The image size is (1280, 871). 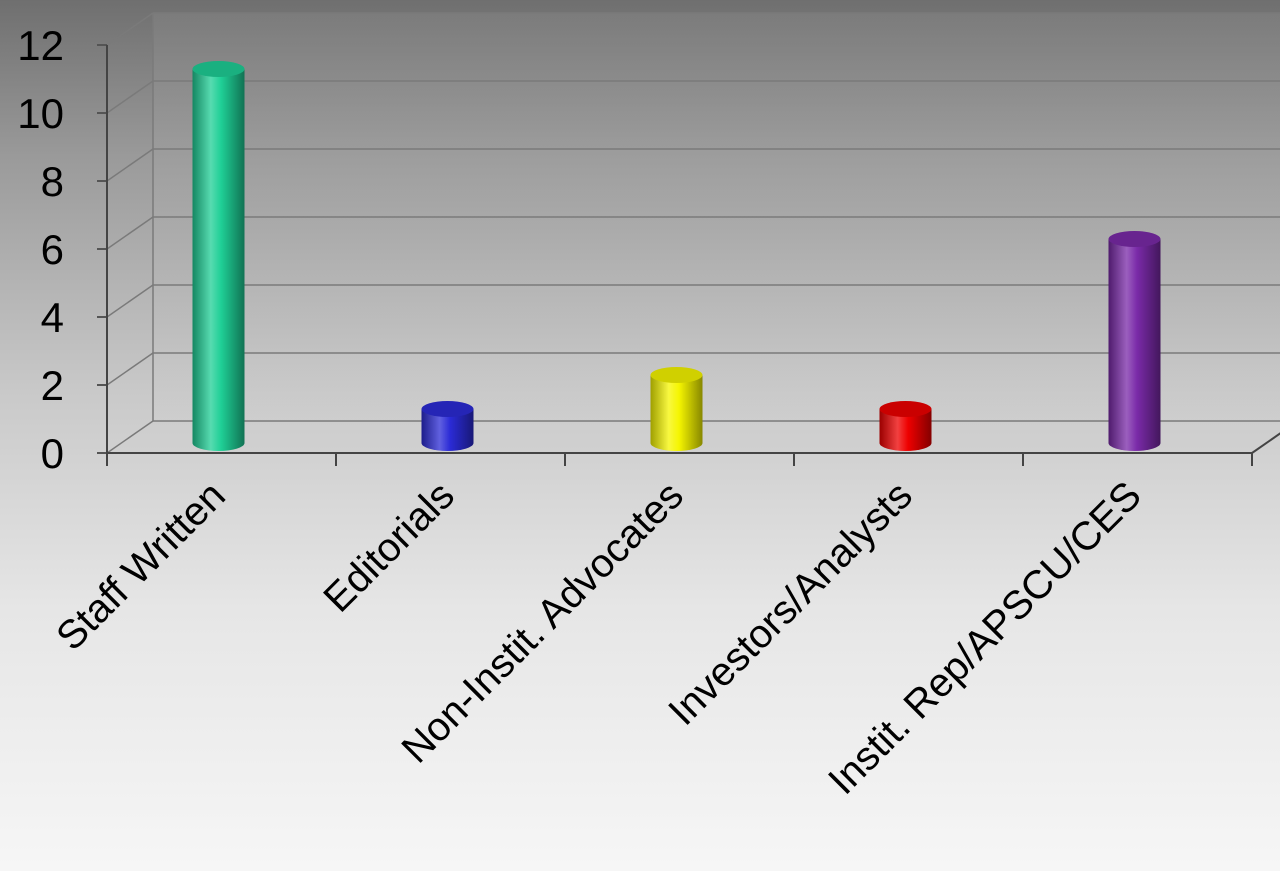 What do you see at coordinates (52, 317) in the screenshot?
I see `y-tick-label: 4` at bounding box center [52, 317].